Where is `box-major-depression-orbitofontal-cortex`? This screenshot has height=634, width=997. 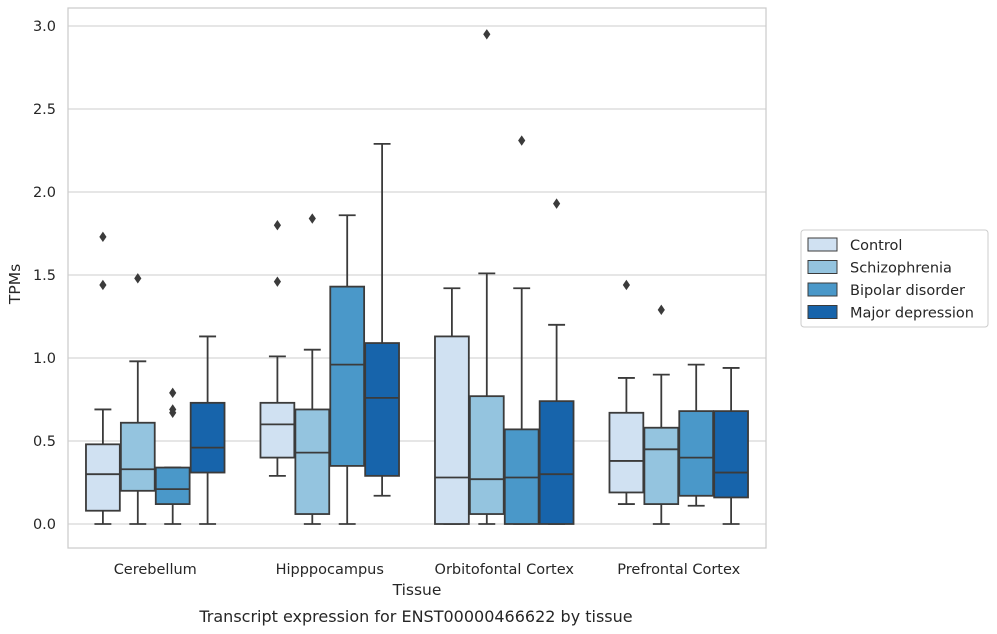 box-major-depression-orbitofontal-cortex is located at coordinates (556, 361).